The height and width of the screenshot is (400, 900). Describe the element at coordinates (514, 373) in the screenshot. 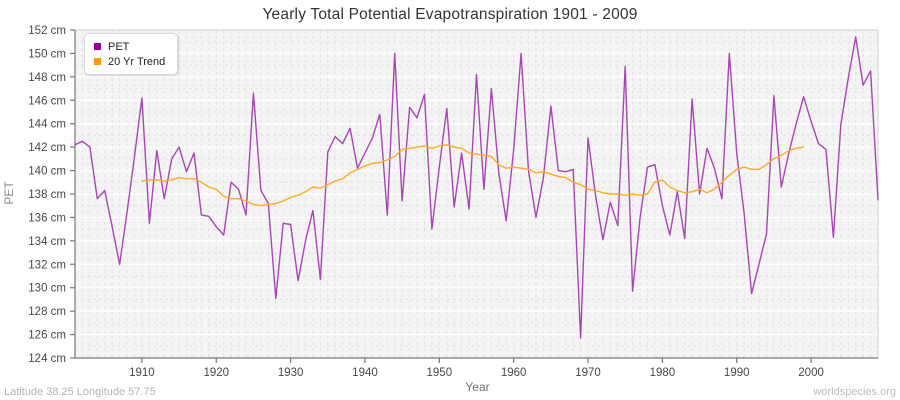

I see `x-tick-label: 1960` at that location.